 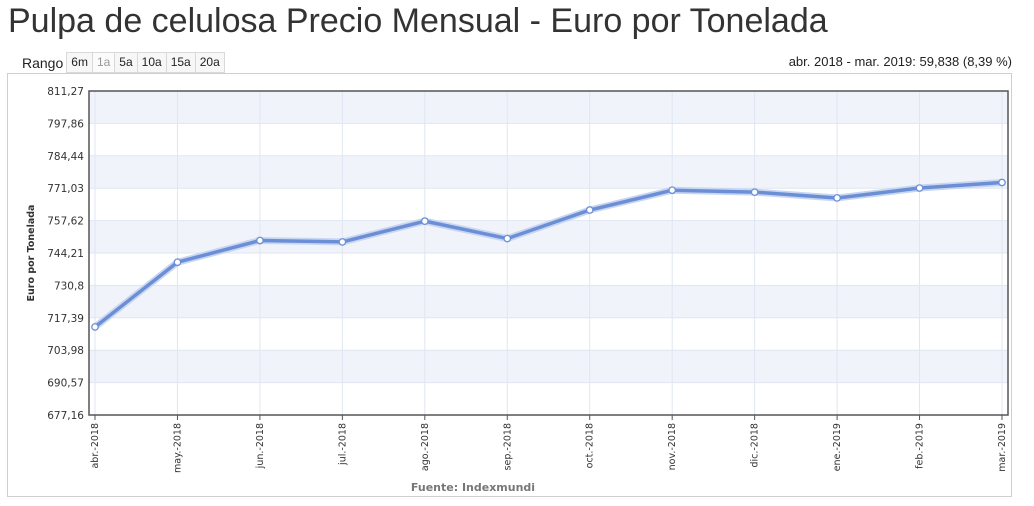 I want to click on range-5a-button: 5a, so click(x=126, y=62).